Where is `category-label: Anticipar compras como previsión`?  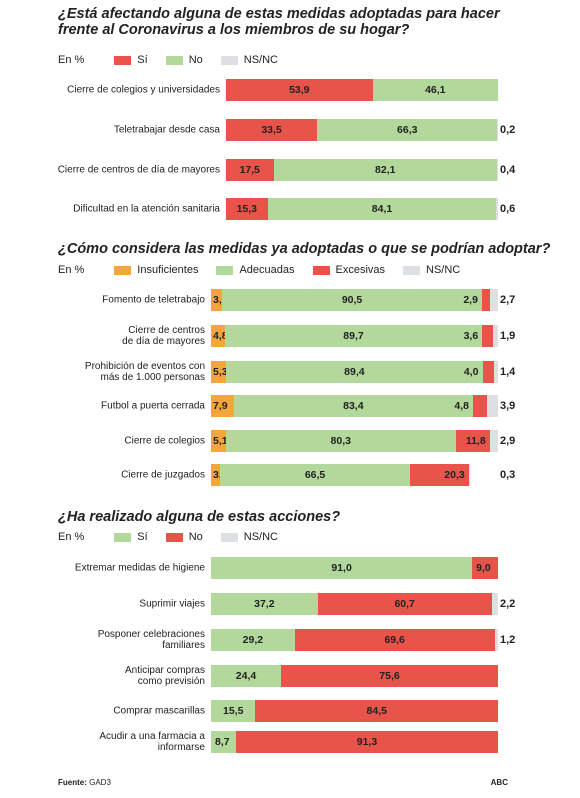
category-label: Anticipar compras como previsión is located at coordinates (164, 676).